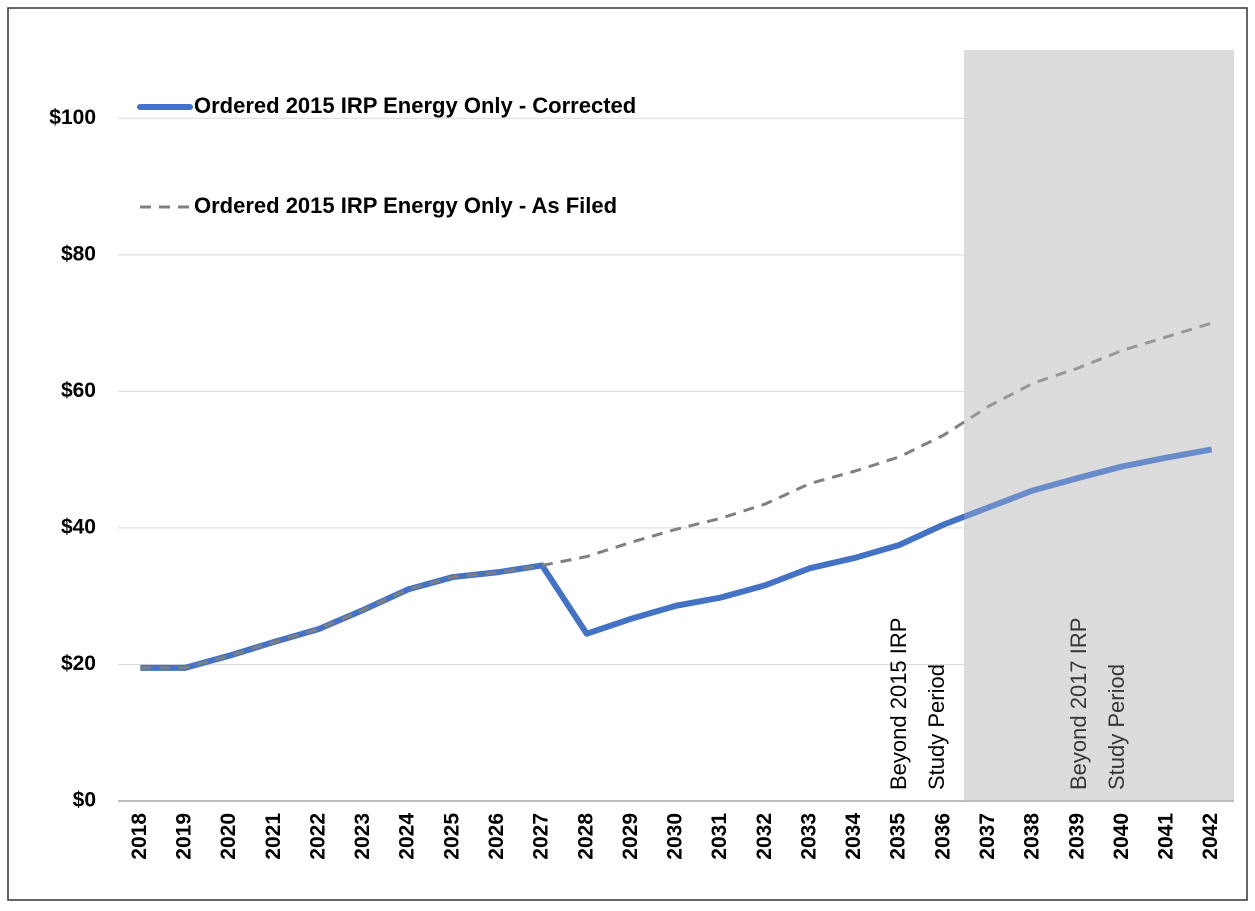 The height and width of the screenshot is (911, 1255). I want to click on y-tick-label: $80, so click(78, 253).